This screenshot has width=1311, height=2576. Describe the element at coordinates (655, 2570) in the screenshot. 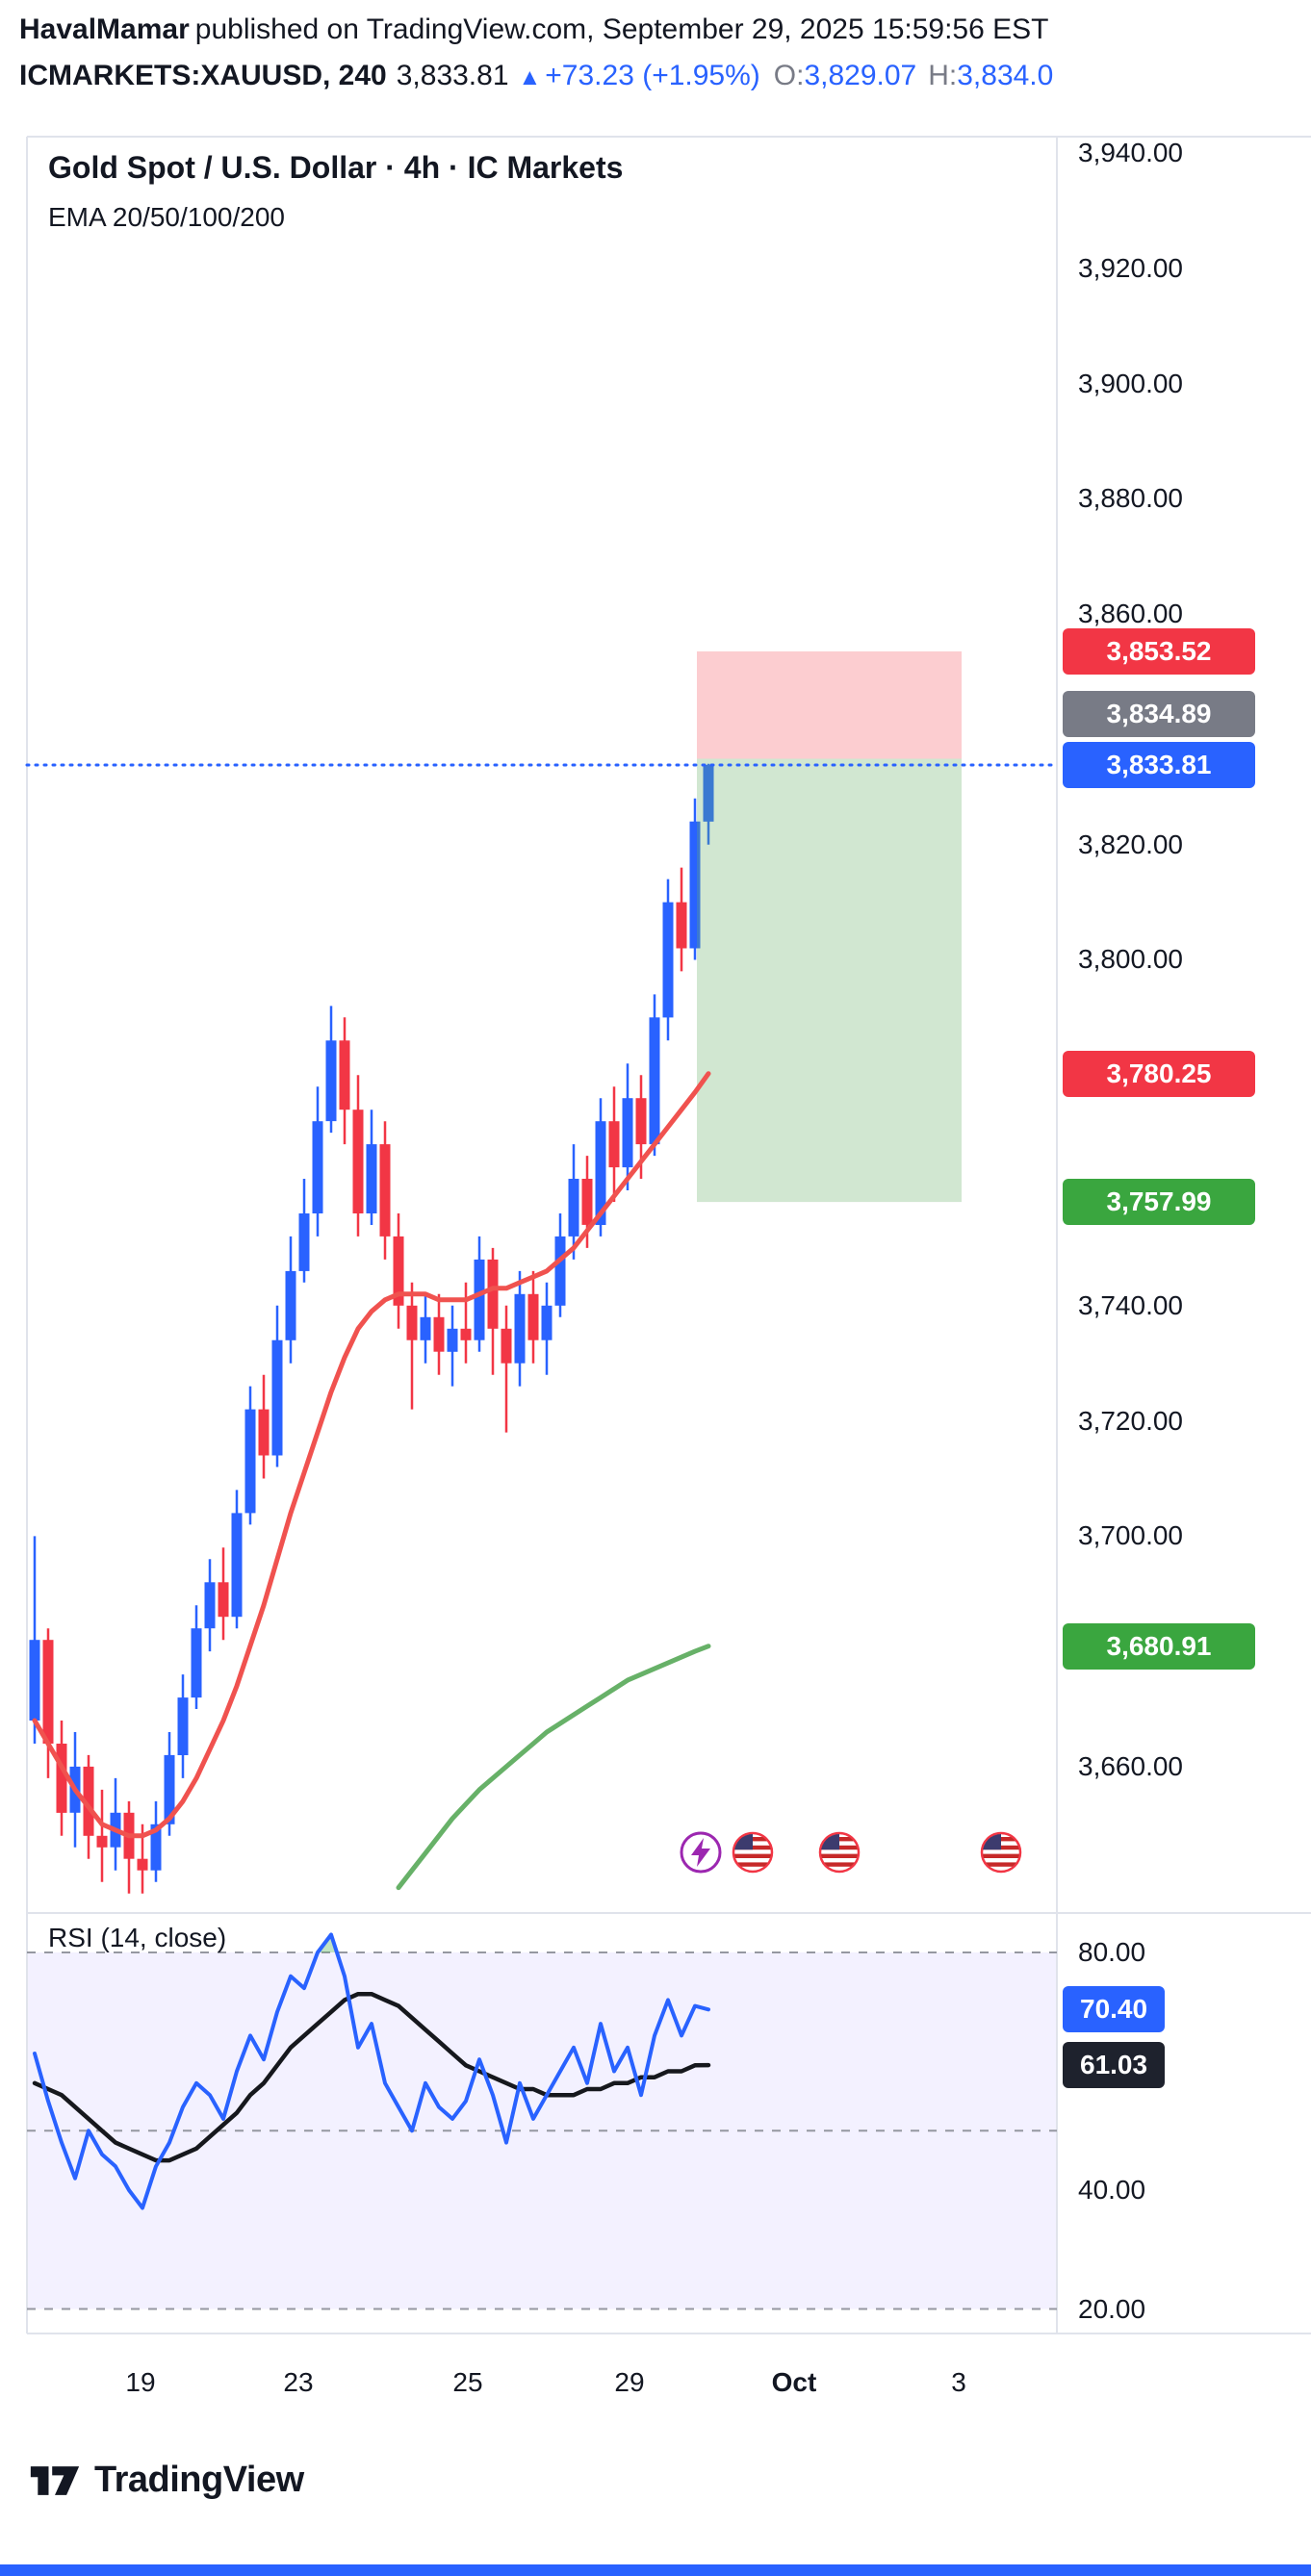

I see `bottom-accent-bar` at that location.